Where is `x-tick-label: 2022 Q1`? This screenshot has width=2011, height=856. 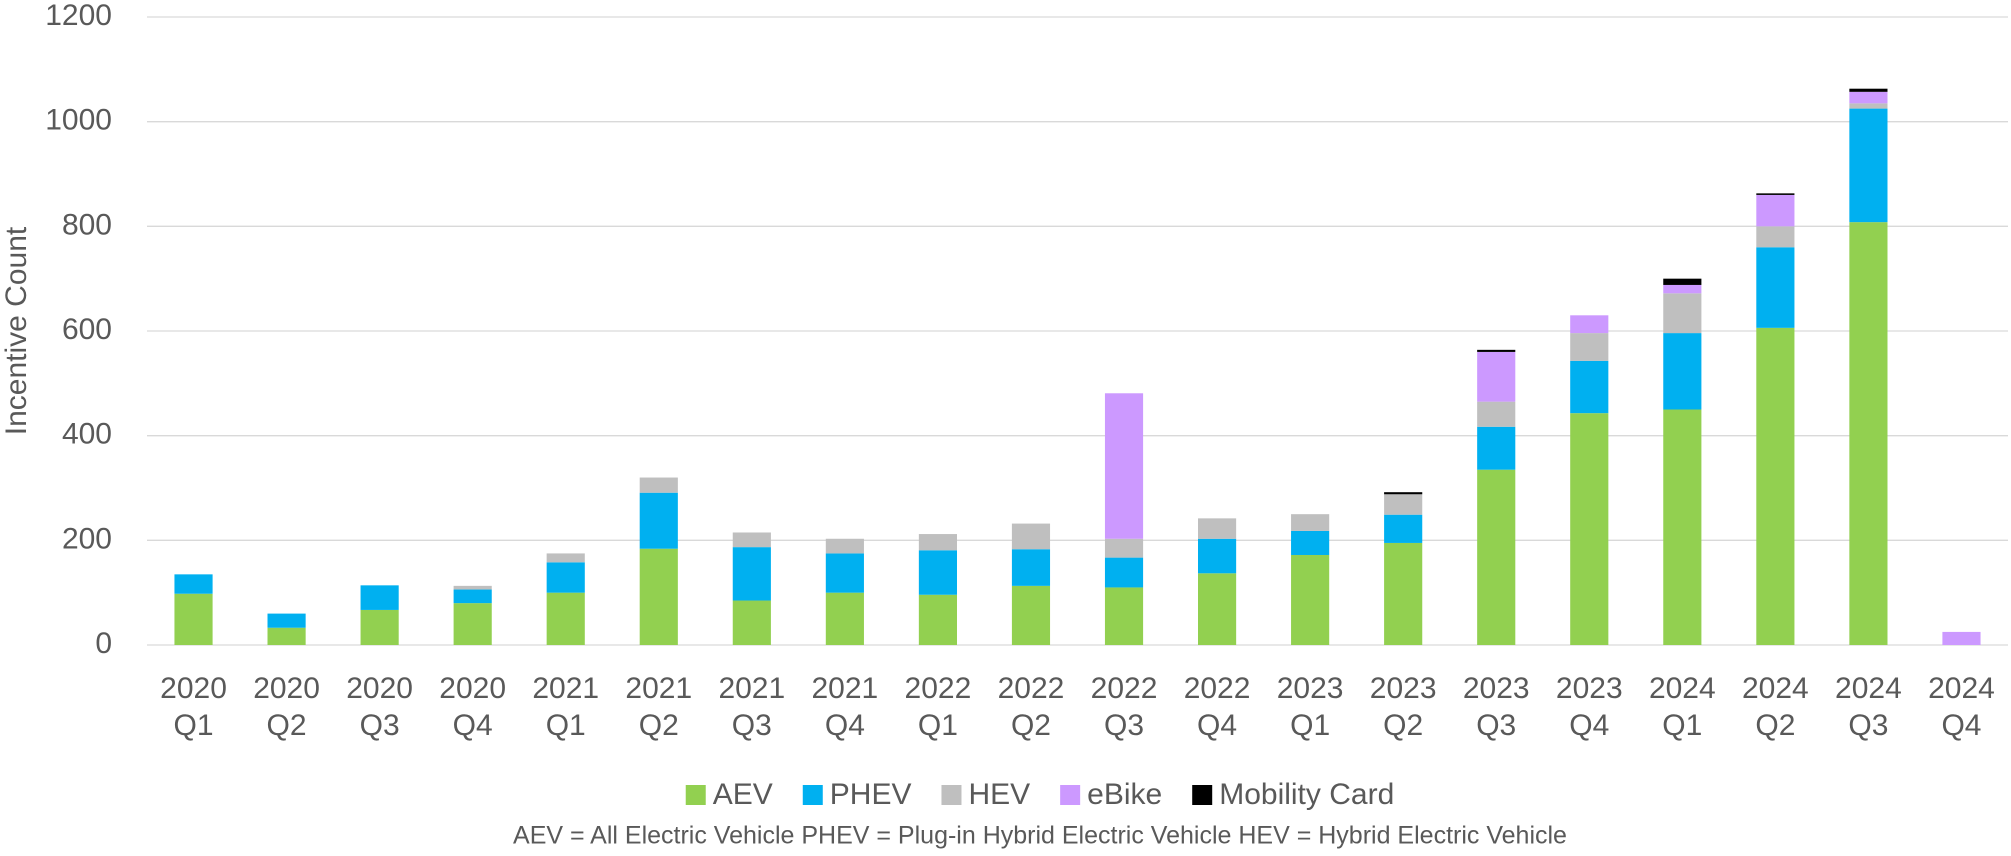 x-tick-label: 2022 Q1 is located at coordinates (938, 707).